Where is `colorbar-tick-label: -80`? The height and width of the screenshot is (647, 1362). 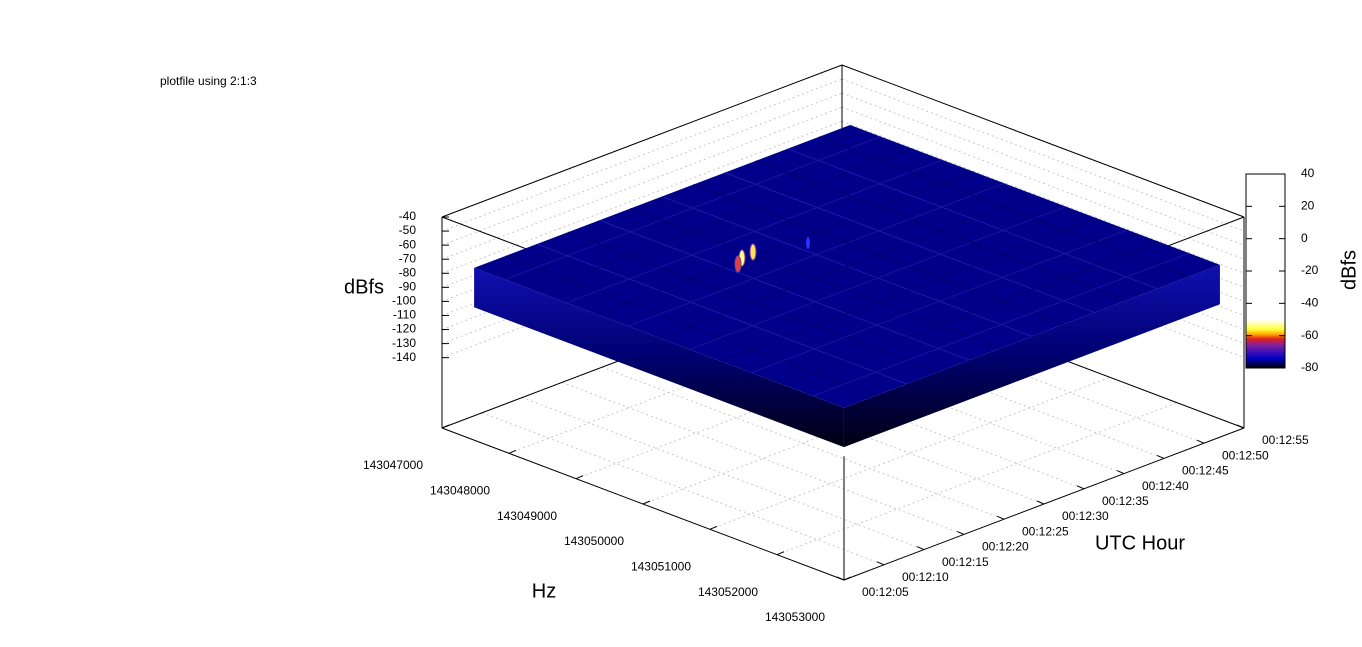 colorbar-tick-label: -80 is located at coordinates (1310, 367).